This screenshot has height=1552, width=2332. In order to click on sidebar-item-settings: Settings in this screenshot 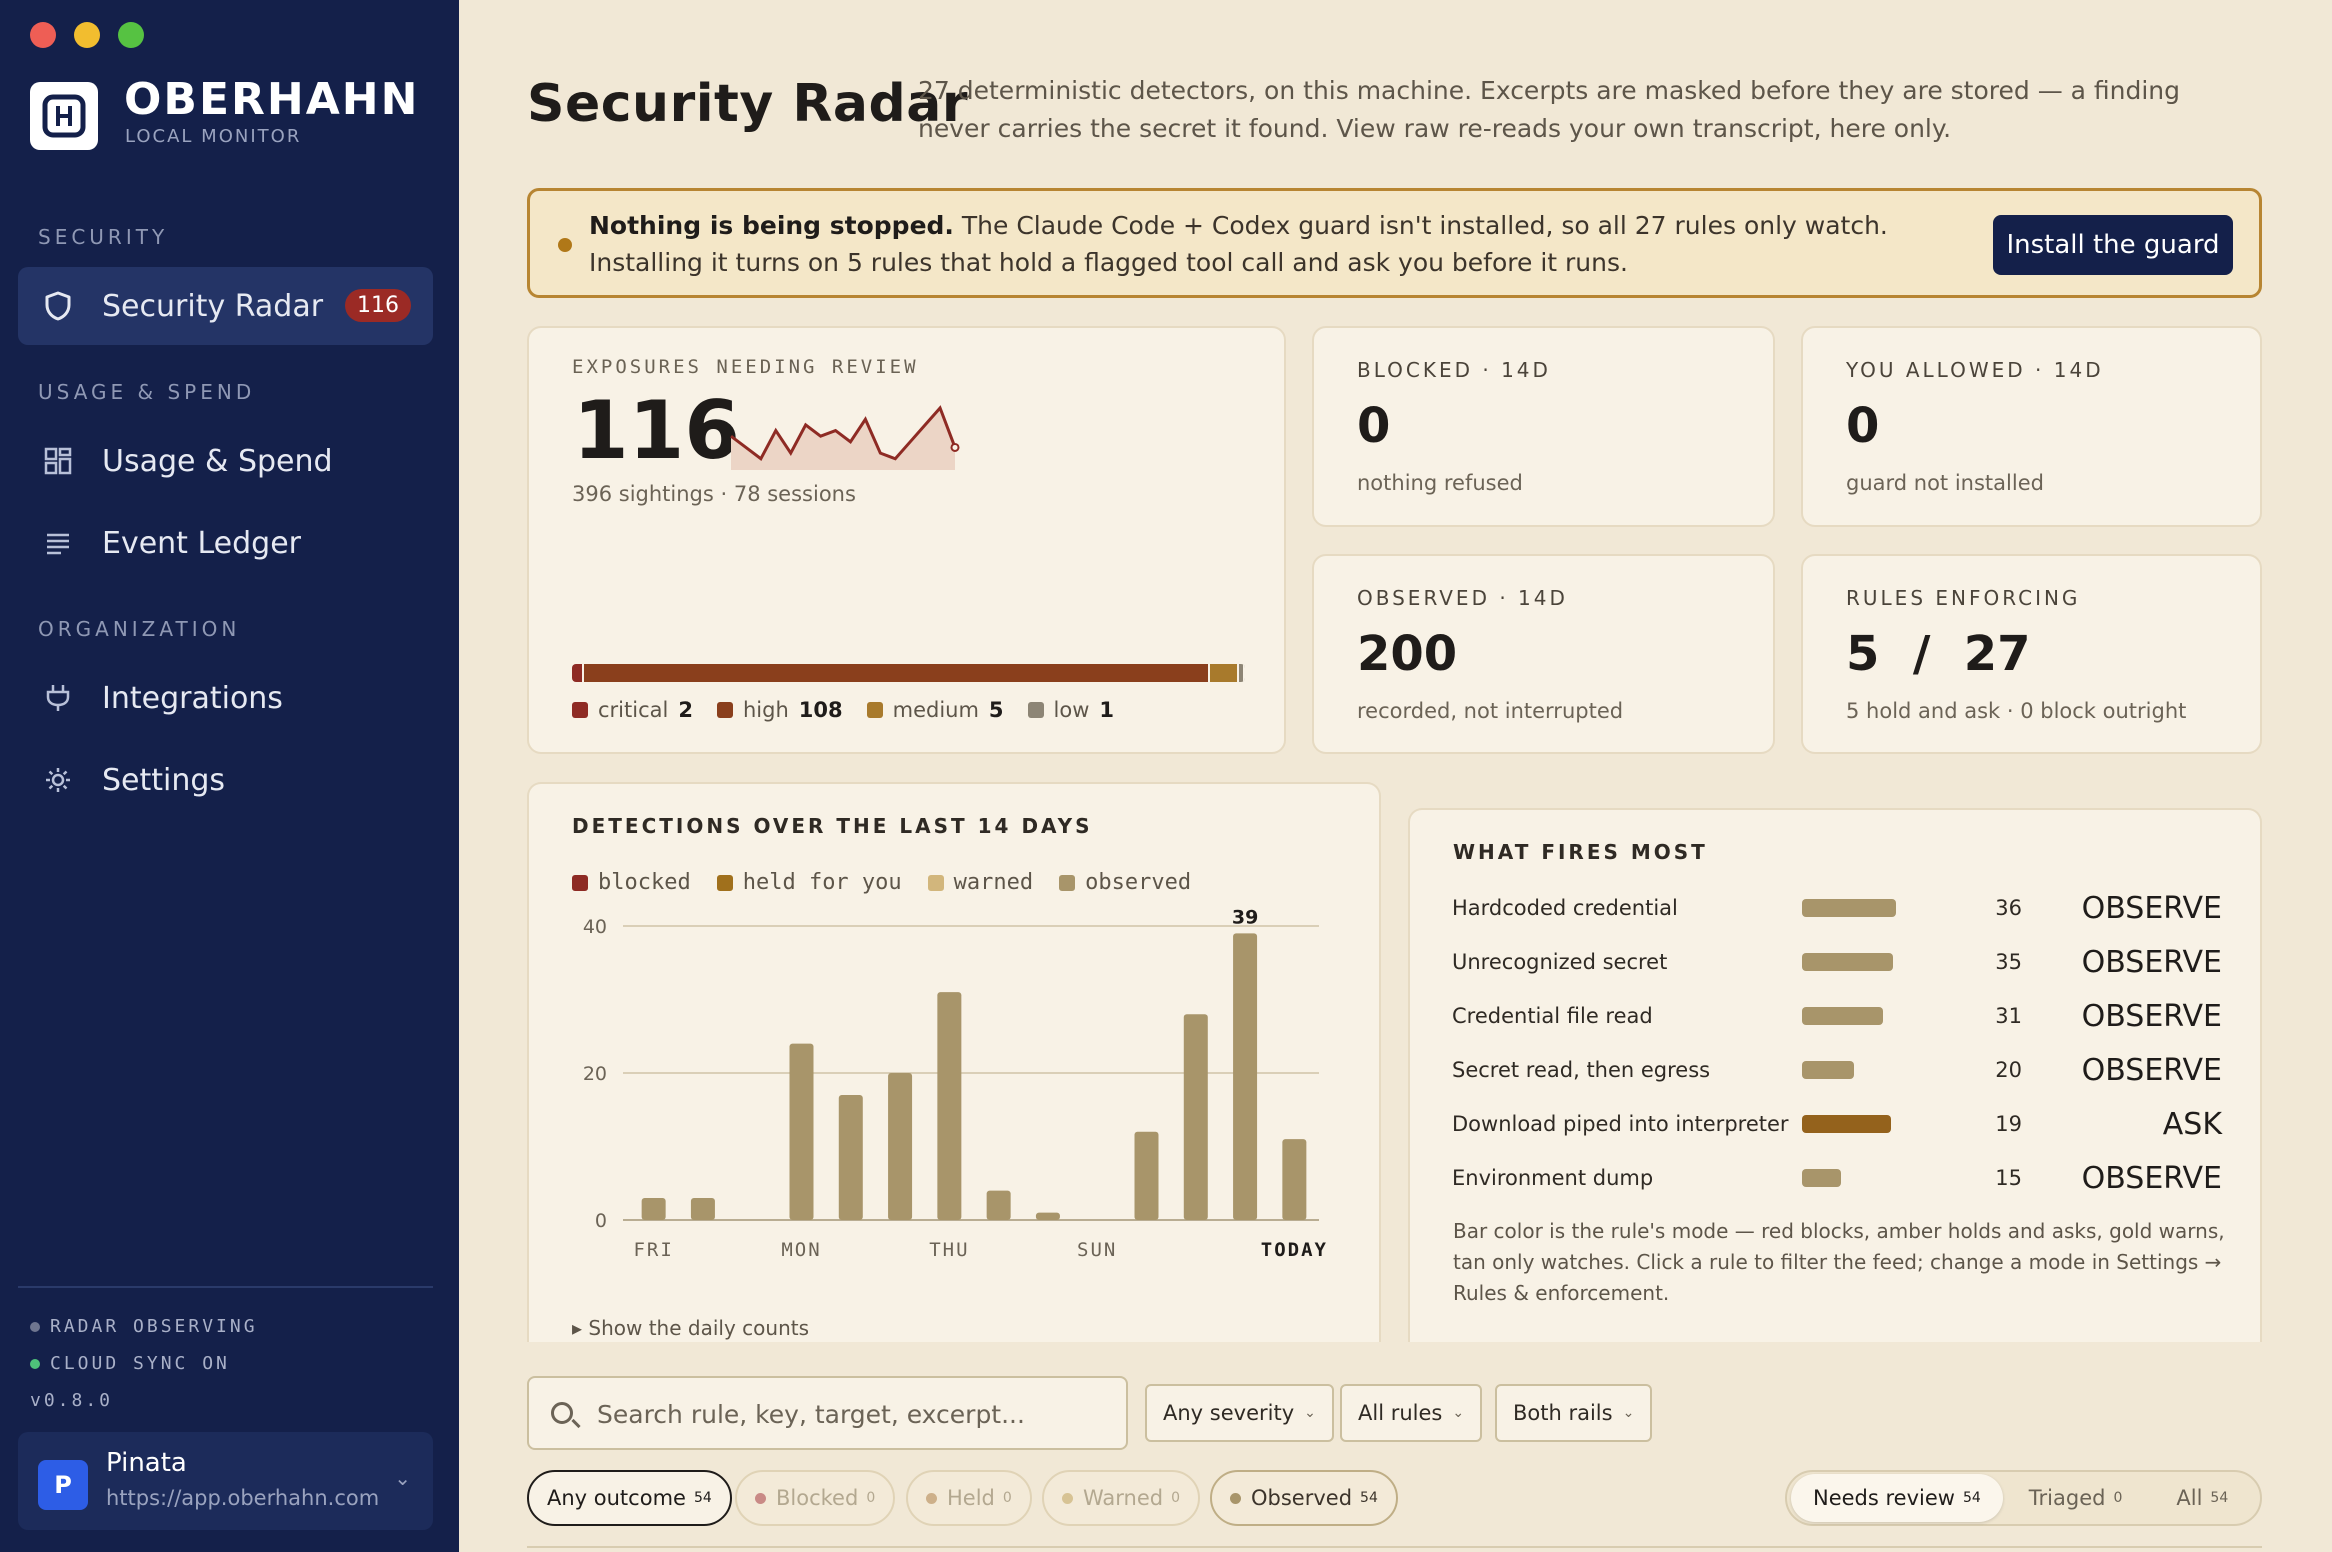, I will do `click(225, 780)`.